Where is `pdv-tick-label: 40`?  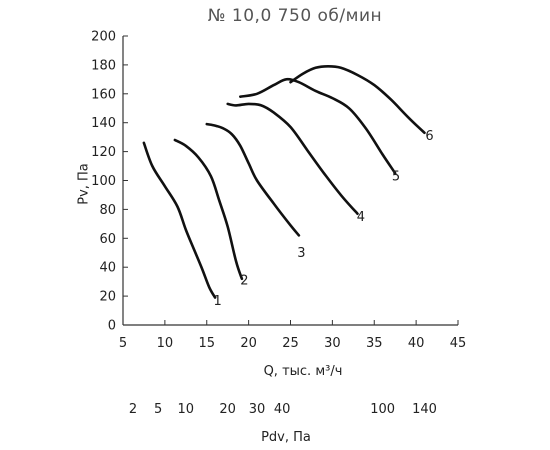
pdv-tick-label: 40 is located at coordinates (282, 409).